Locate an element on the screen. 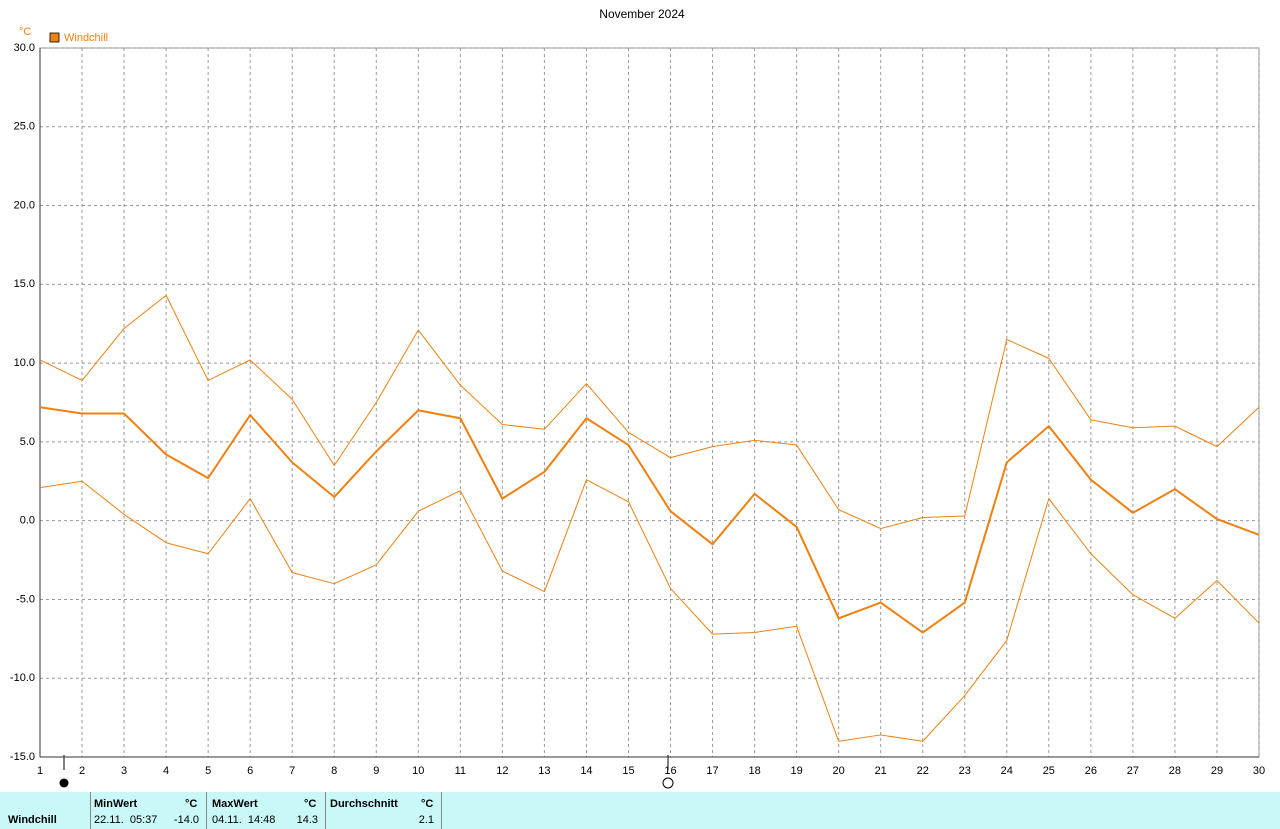 This screenshot has height=829, width=1280. legend-swatch is located at coordinates (54, 37).